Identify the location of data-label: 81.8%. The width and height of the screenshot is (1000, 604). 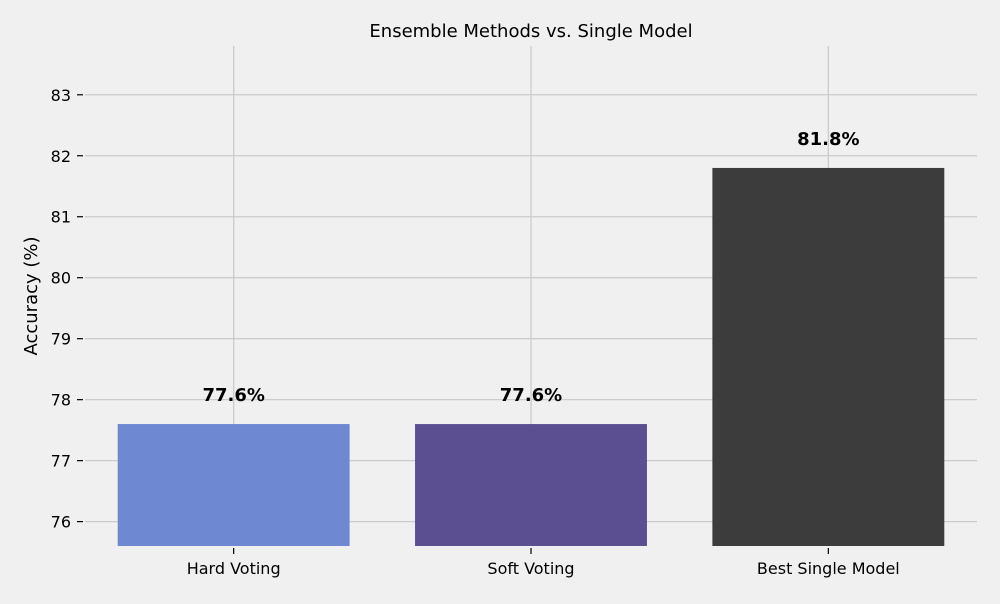
(828, 139).